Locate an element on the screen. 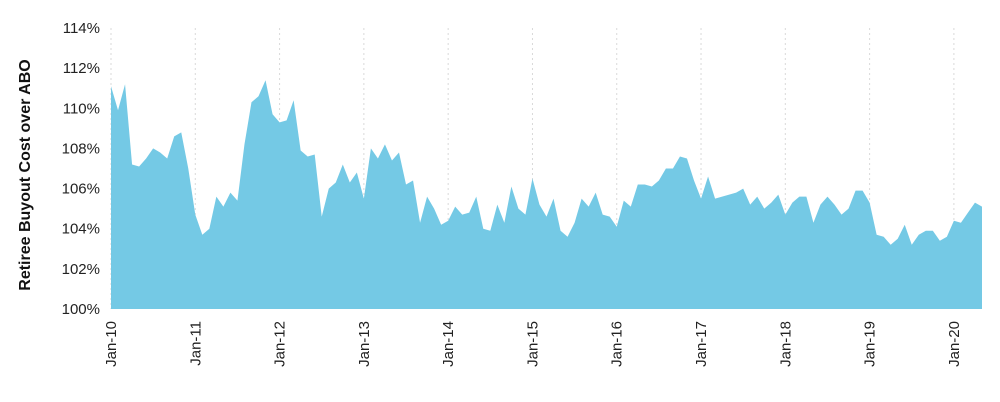 This screenshot has height=402, width=1000. y-axis: 100% 102% 104% 106% 108% 110% 112% 114% is located at coordinates (81, 169).